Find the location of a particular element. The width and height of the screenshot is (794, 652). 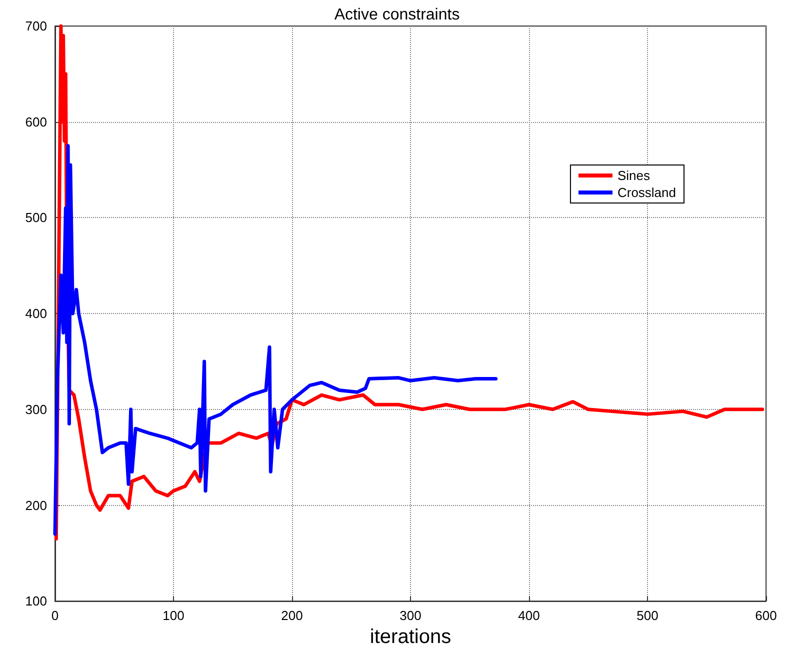

y-tick-label: 700 is located at coordinates (36, 26).